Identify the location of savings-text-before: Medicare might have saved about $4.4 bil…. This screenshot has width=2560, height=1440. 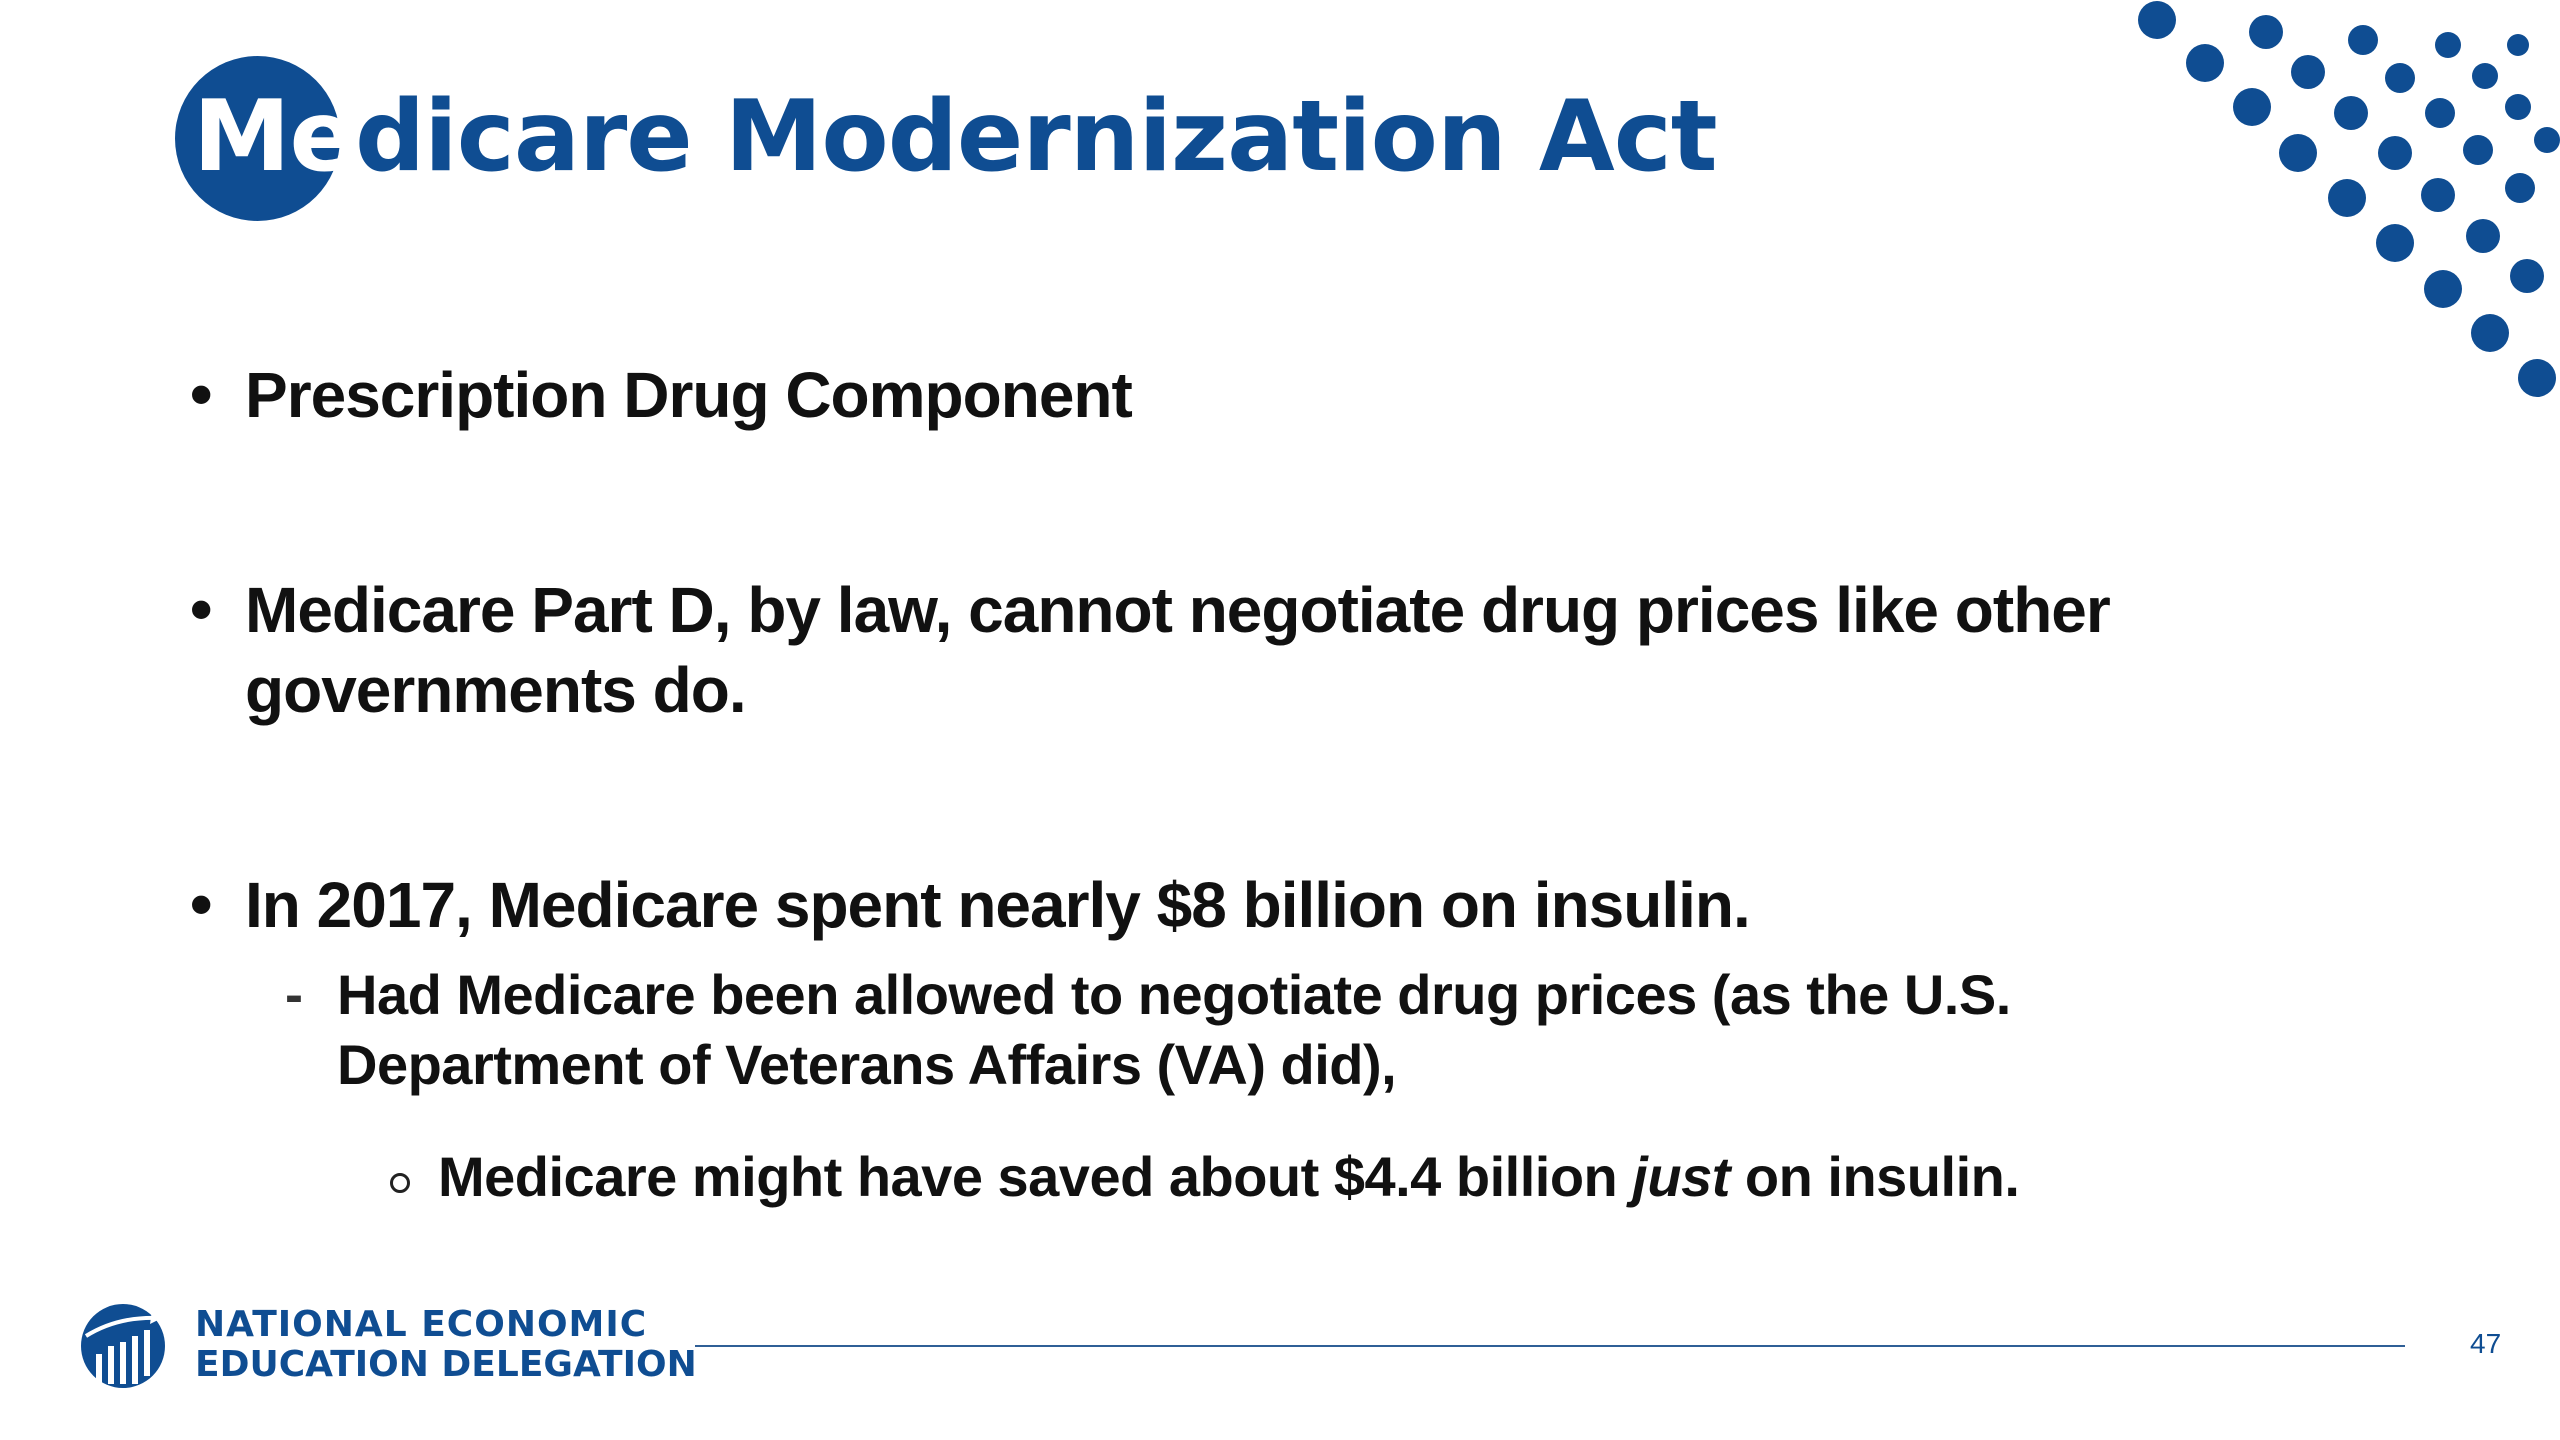
(1035, 1176).